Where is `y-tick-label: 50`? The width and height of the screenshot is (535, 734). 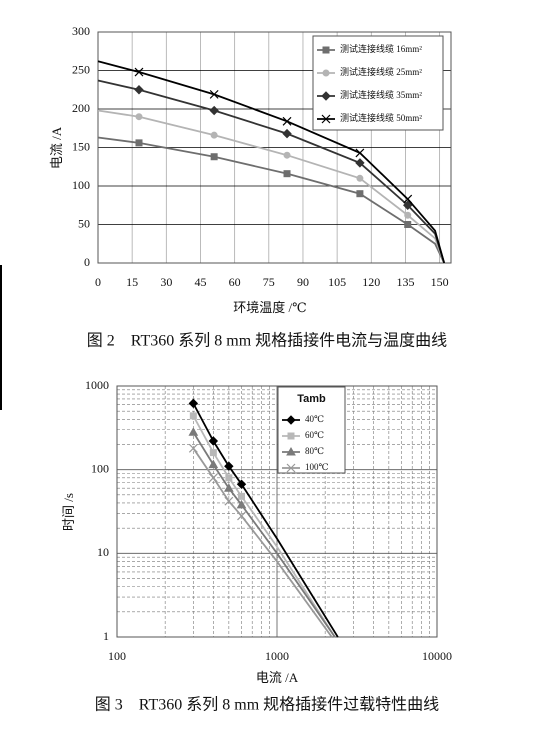
y-tick-label: 50 is located at coordinates (84, 223).